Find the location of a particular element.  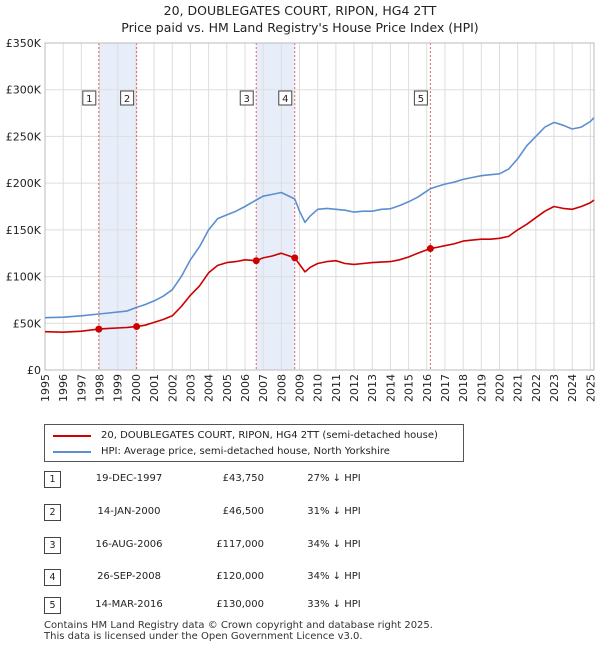

sale-number-box-label: 4 is located at coordinates (285, 99).